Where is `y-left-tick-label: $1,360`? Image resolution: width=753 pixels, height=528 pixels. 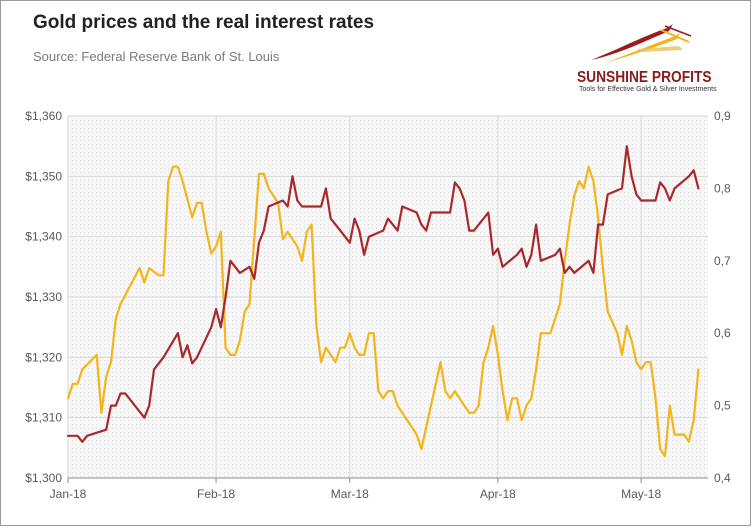 y-left-tick-label: $1,360 is located at coordinates (43, 116).